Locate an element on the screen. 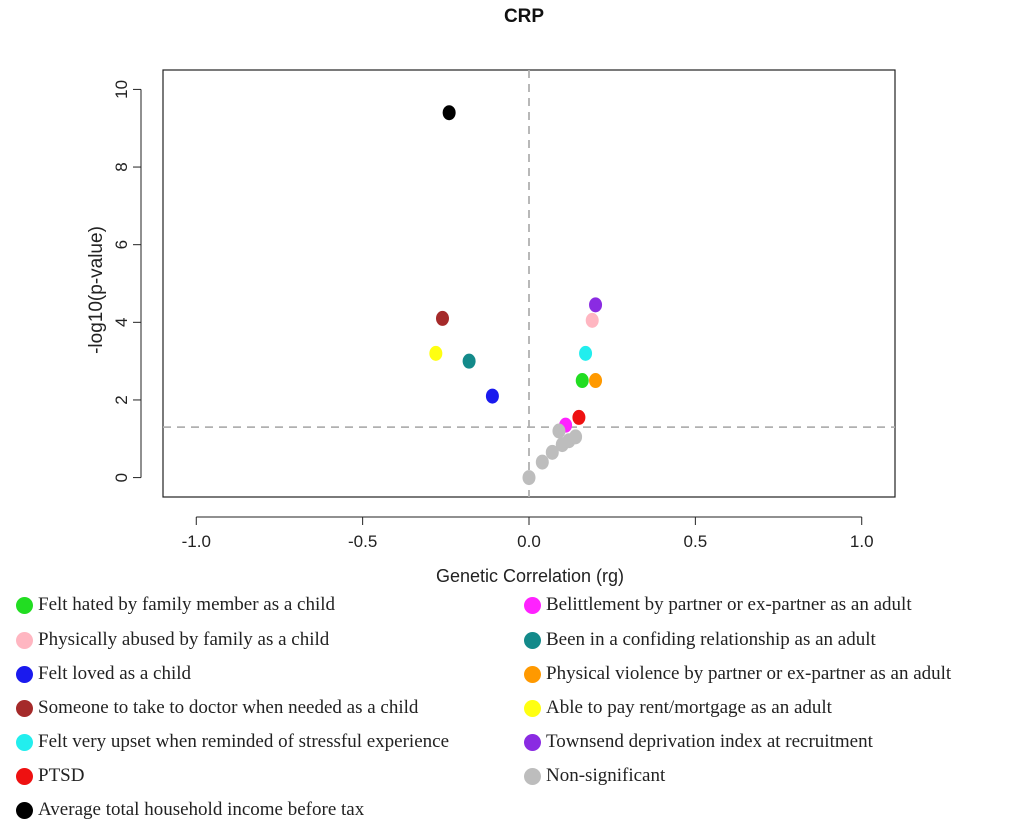 This screenshot has height=837, width=1011. y-axis-label: -log10(p-value) is located at coordinates (96, 290).